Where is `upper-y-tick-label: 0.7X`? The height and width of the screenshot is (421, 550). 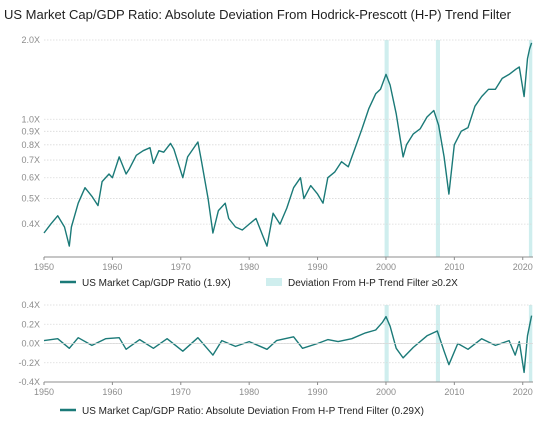 upper-y-tick-label: 0.7X is located at coordinates (30, 160).